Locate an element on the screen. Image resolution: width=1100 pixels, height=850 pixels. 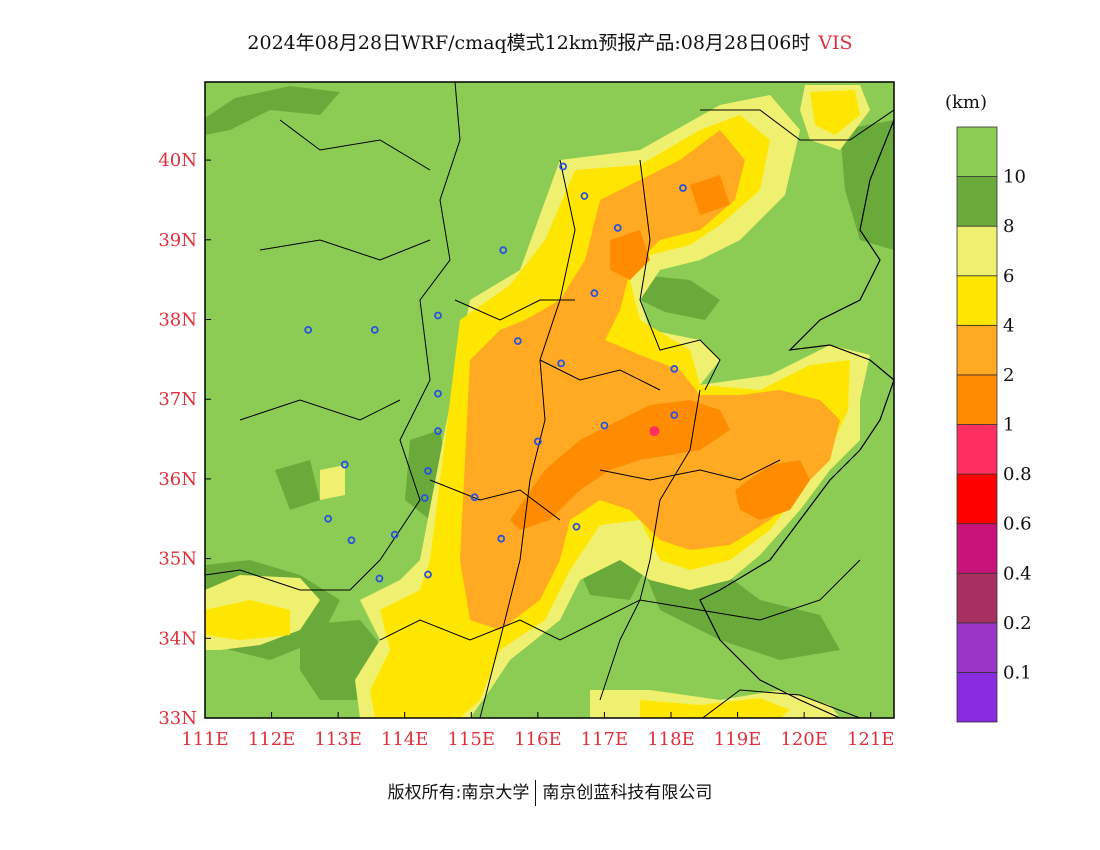
lat-label-40N: 40N is located at coordinates (177, 160).